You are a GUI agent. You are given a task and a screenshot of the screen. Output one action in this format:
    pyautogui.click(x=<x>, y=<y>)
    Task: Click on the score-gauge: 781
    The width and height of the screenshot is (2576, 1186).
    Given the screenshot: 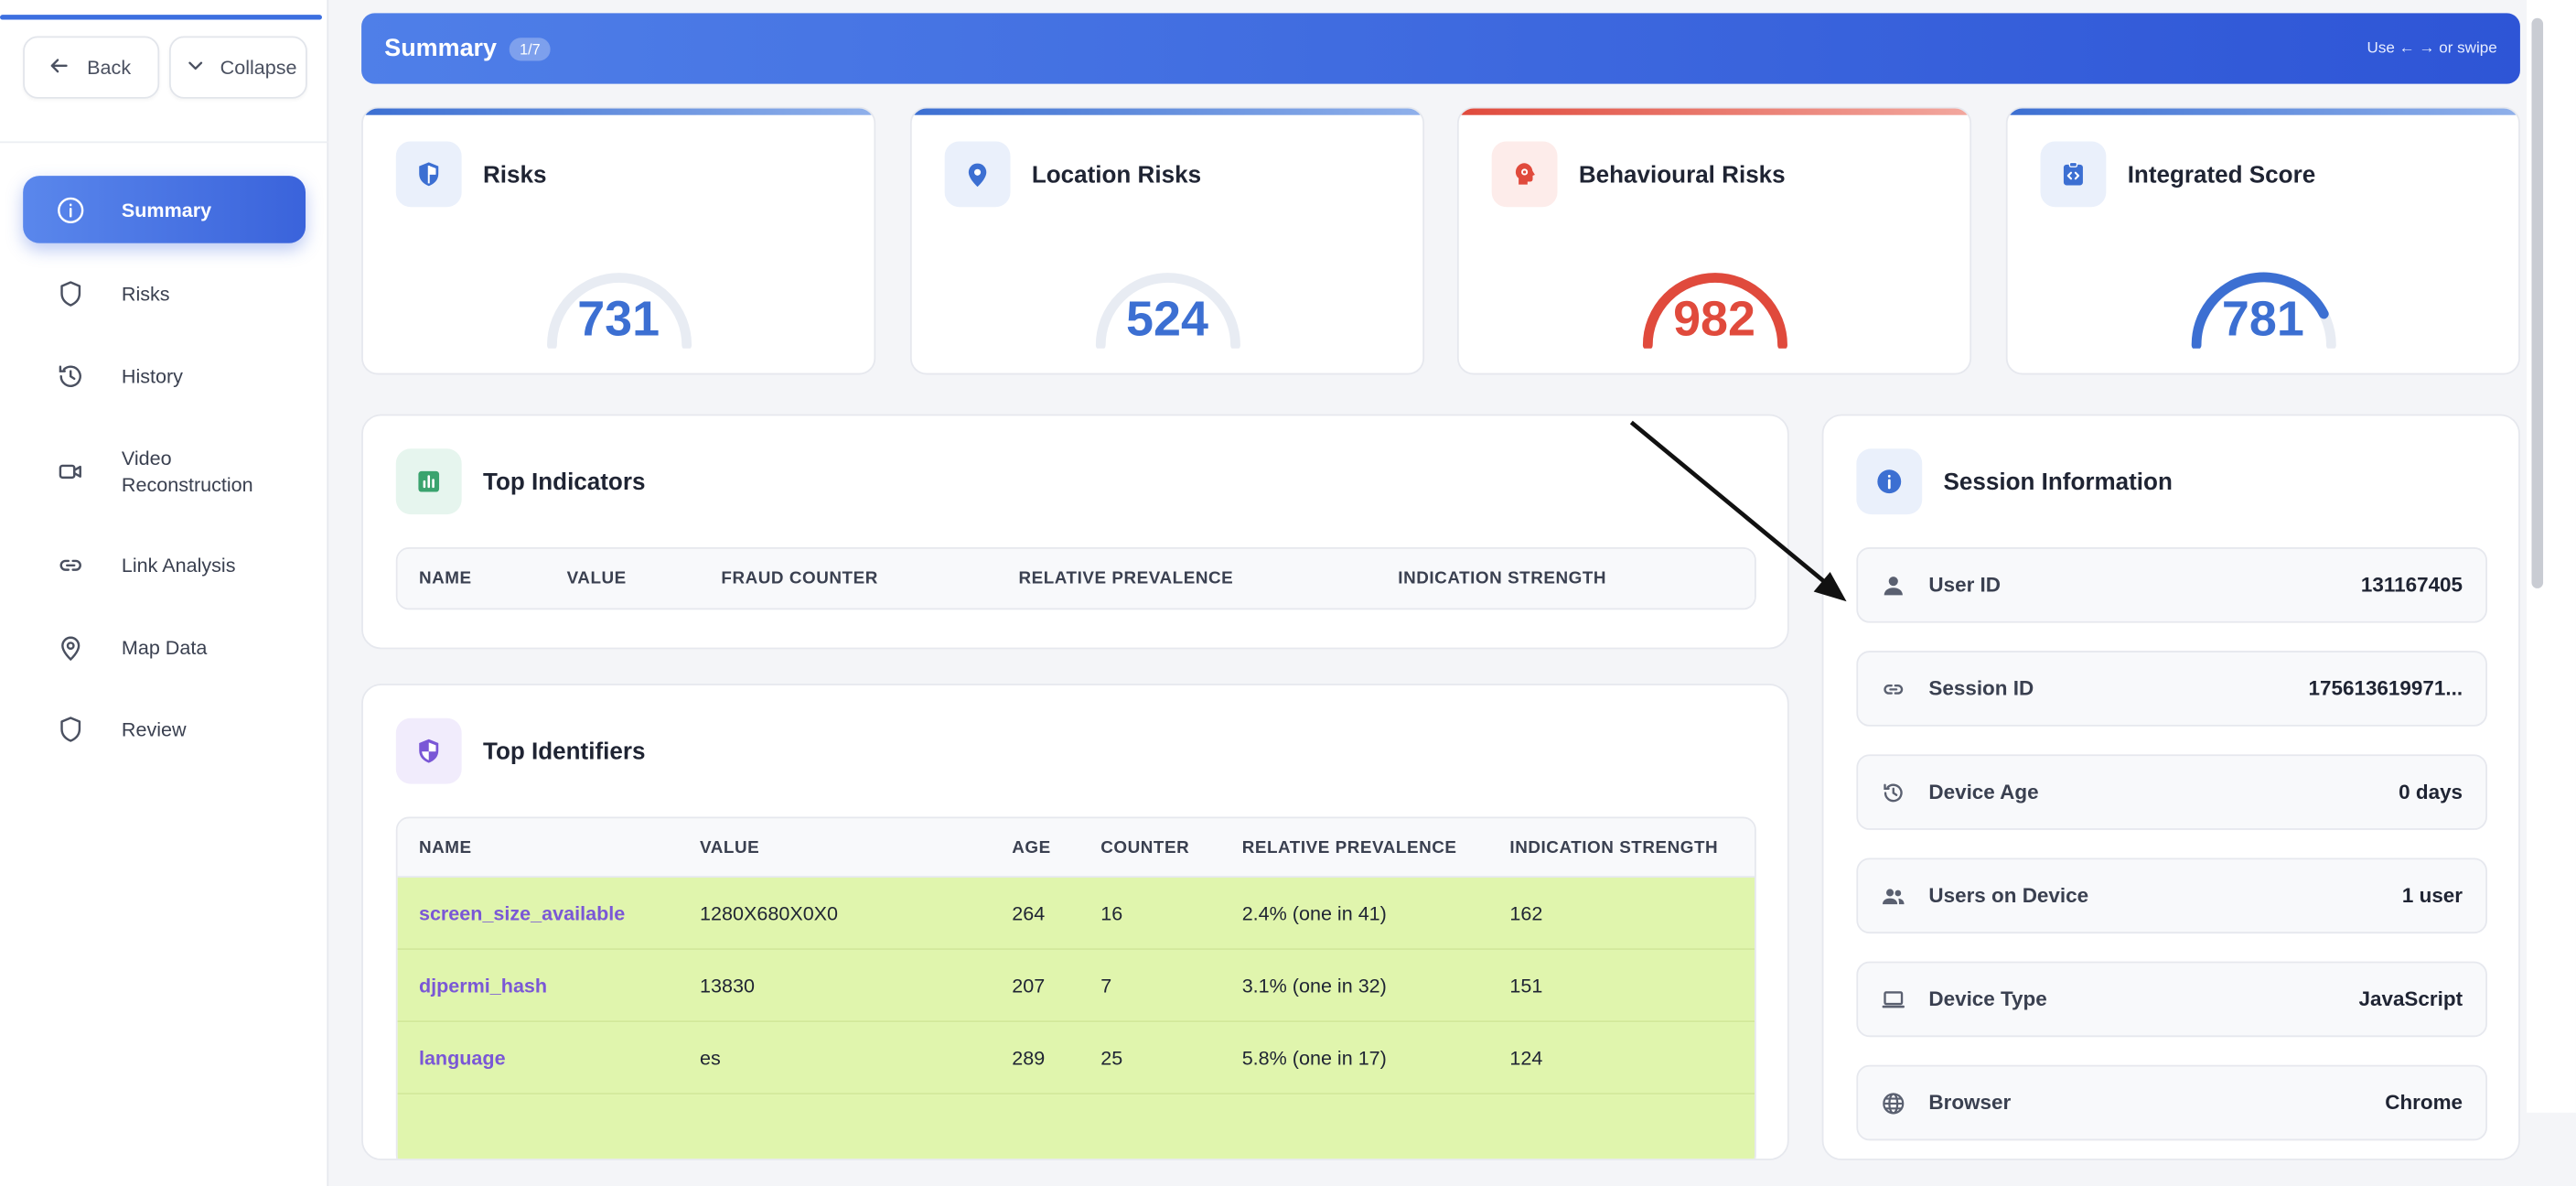 What is the action you would take?
    pyautogui.click(x=2263, y=294)
    